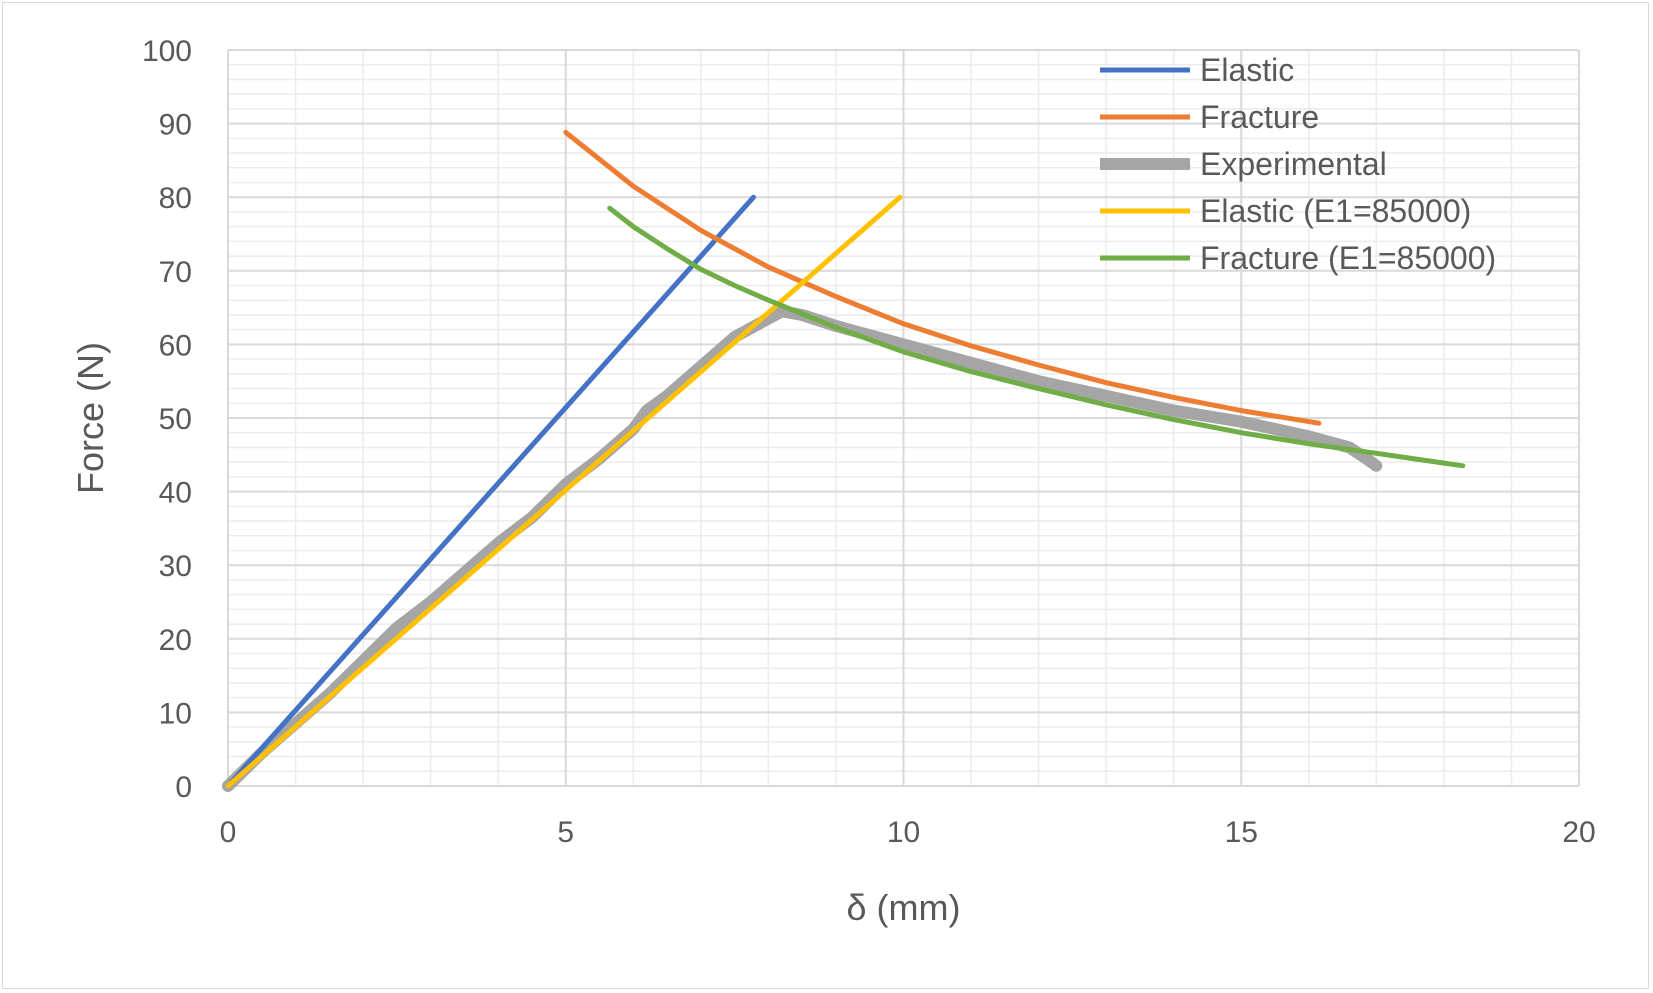  Describe the element at coordinates (175, 640) in the screenshot. I see `y-tick-label: 20` at that location.